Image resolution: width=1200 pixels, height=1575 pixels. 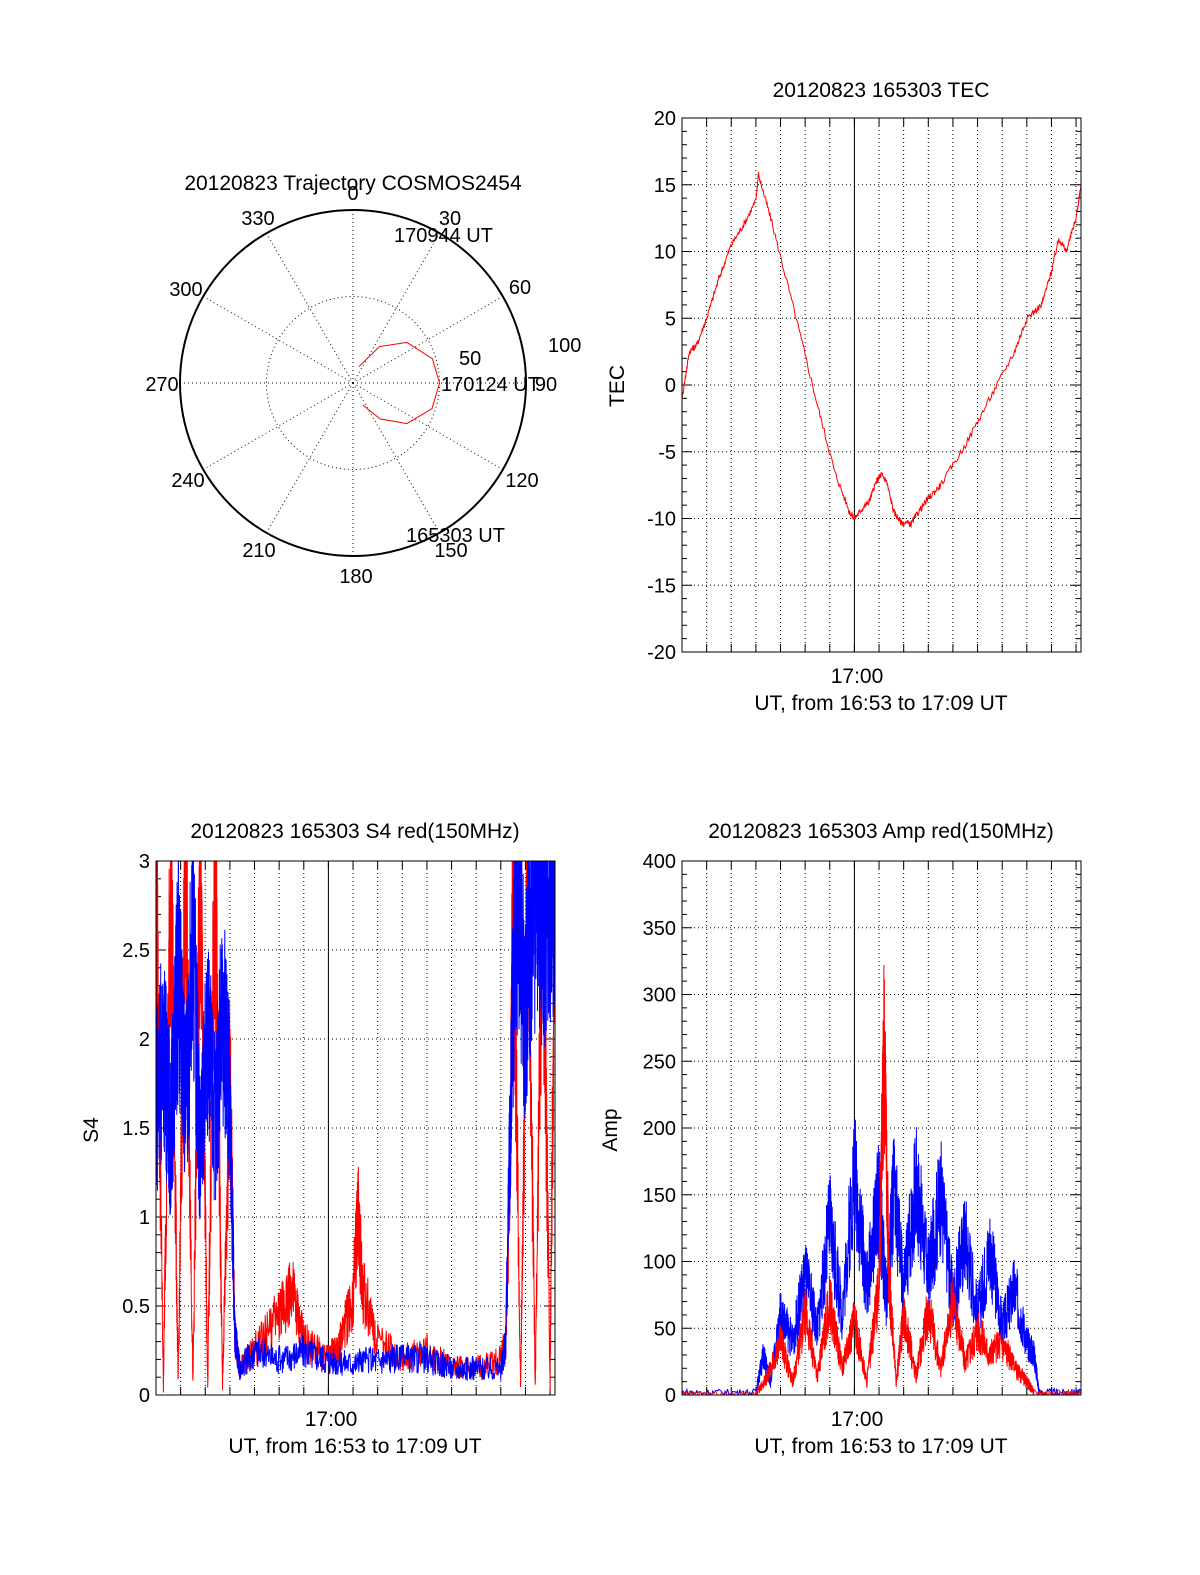 What do you see at coordinates (670, 1396) in the screenshot?
I see `amp-ytick-label: 0` at bounding box center [670, 1396].